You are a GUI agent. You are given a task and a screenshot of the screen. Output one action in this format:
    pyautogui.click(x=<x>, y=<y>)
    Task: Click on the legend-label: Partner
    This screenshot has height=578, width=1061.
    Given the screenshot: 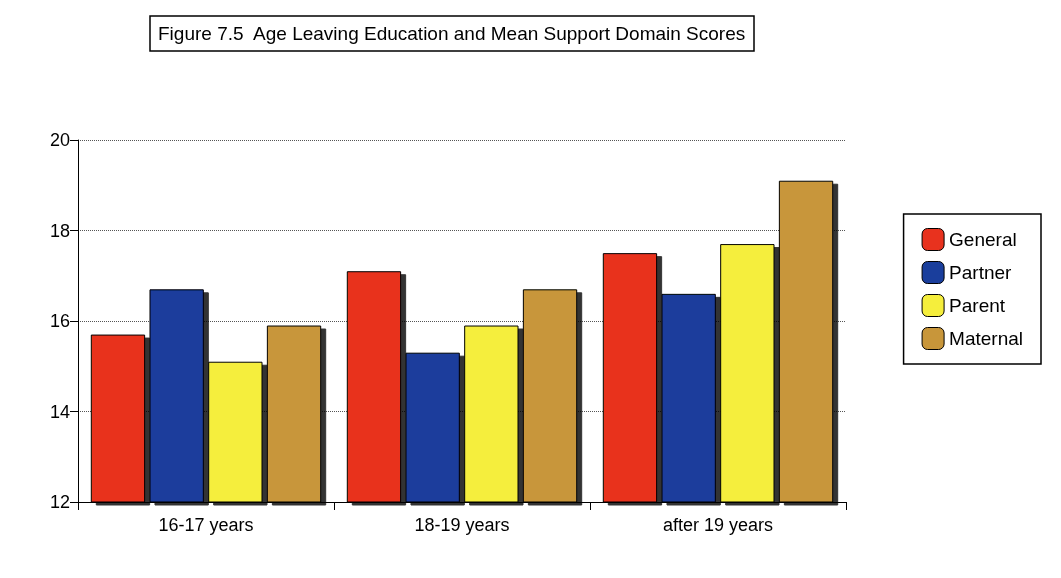 What is the action you would take?
    pyautogui.click(x=981, y=272)
    